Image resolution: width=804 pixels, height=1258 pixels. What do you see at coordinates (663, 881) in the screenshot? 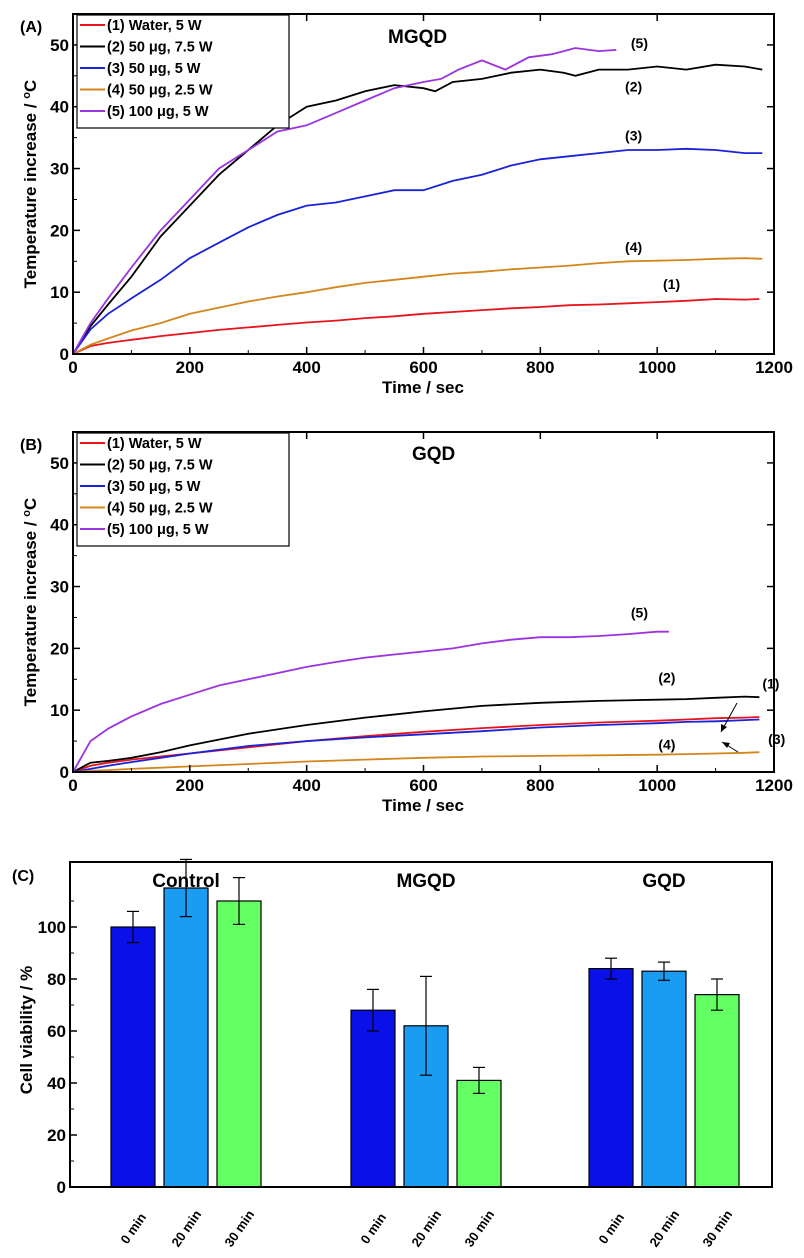
I see `panel-c-group-label-gqd: GQD` at bounding box center [663, 881].